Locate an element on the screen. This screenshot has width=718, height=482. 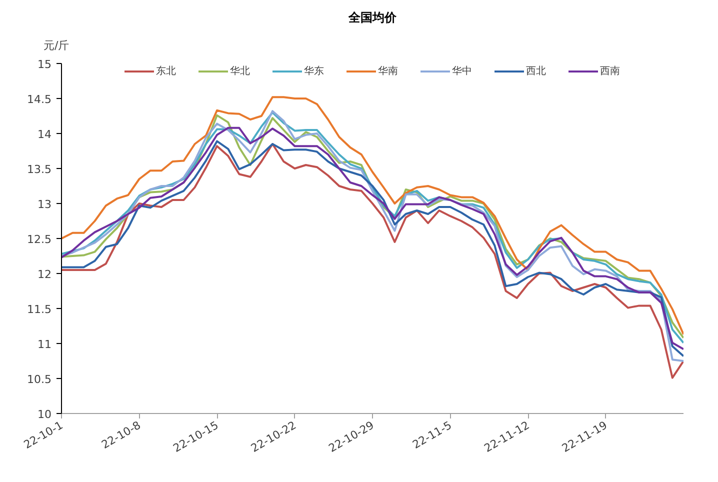
y-tick-label: 12.5 is located at coordinates (39, 239).